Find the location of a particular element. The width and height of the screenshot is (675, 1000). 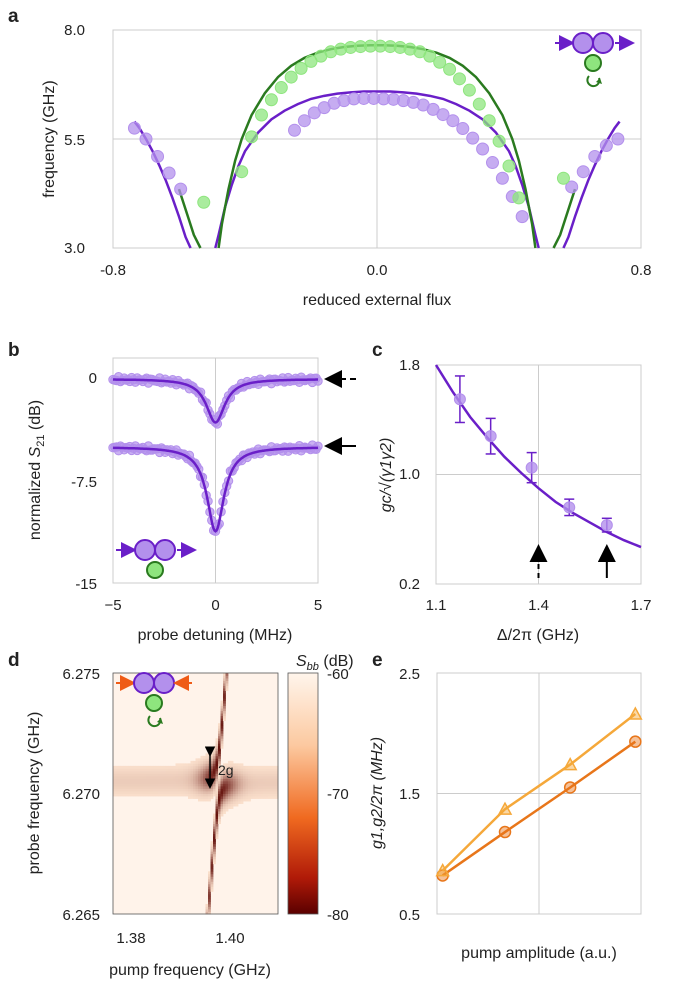

colorbar-label-unit: (dB) is located at coordinates (336, 661).